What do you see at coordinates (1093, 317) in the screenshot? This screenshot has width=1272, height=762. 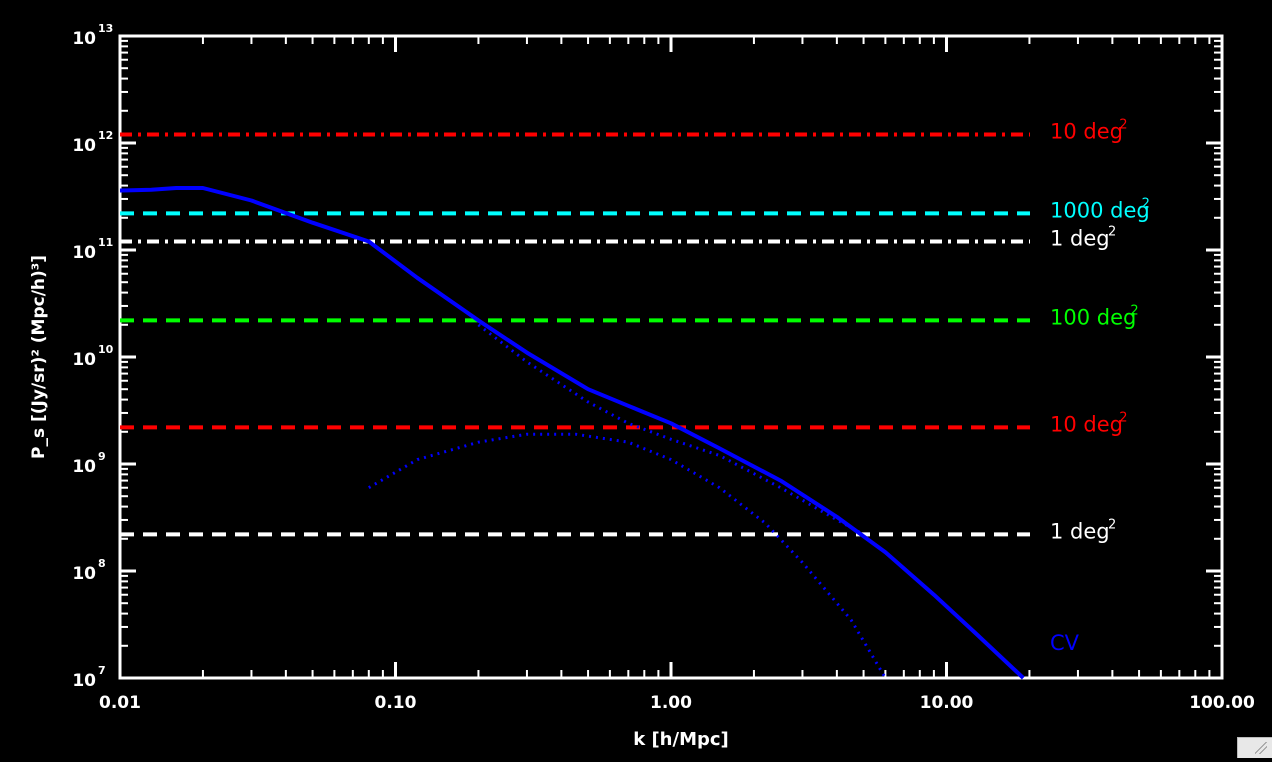 I see `reference-line-label: 100 deg` at bounding box center [1093, 317].